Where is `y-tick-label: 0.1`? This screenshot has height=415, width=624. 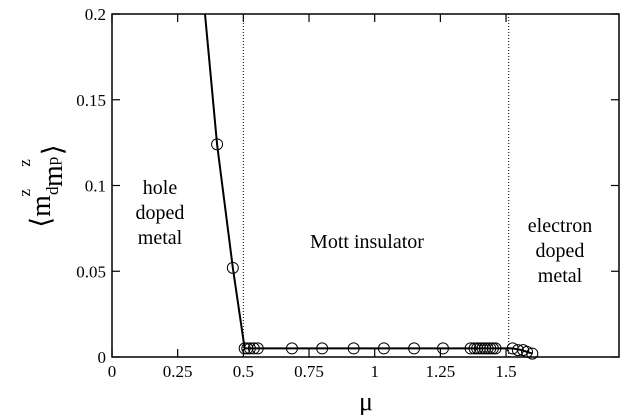 y-tick-label: 0.1 is located at coordinates (95, 186).